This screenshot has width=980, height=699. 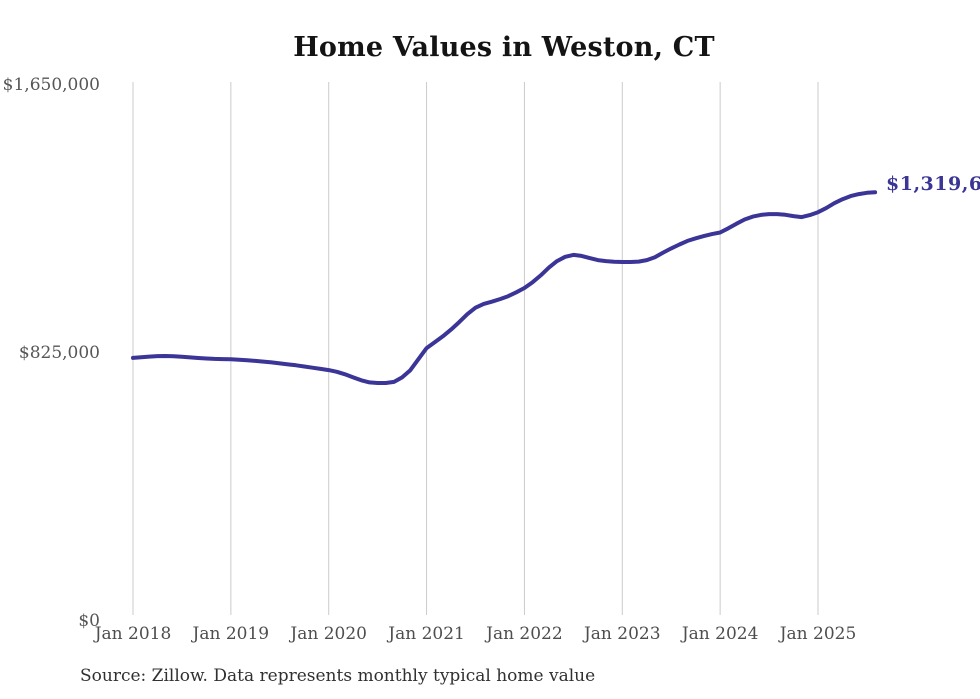 What do you see at coordinates (133, 634) in the screenshot?
I see `x-axis-label: Jan 2018` at bounding box center [133, 634].